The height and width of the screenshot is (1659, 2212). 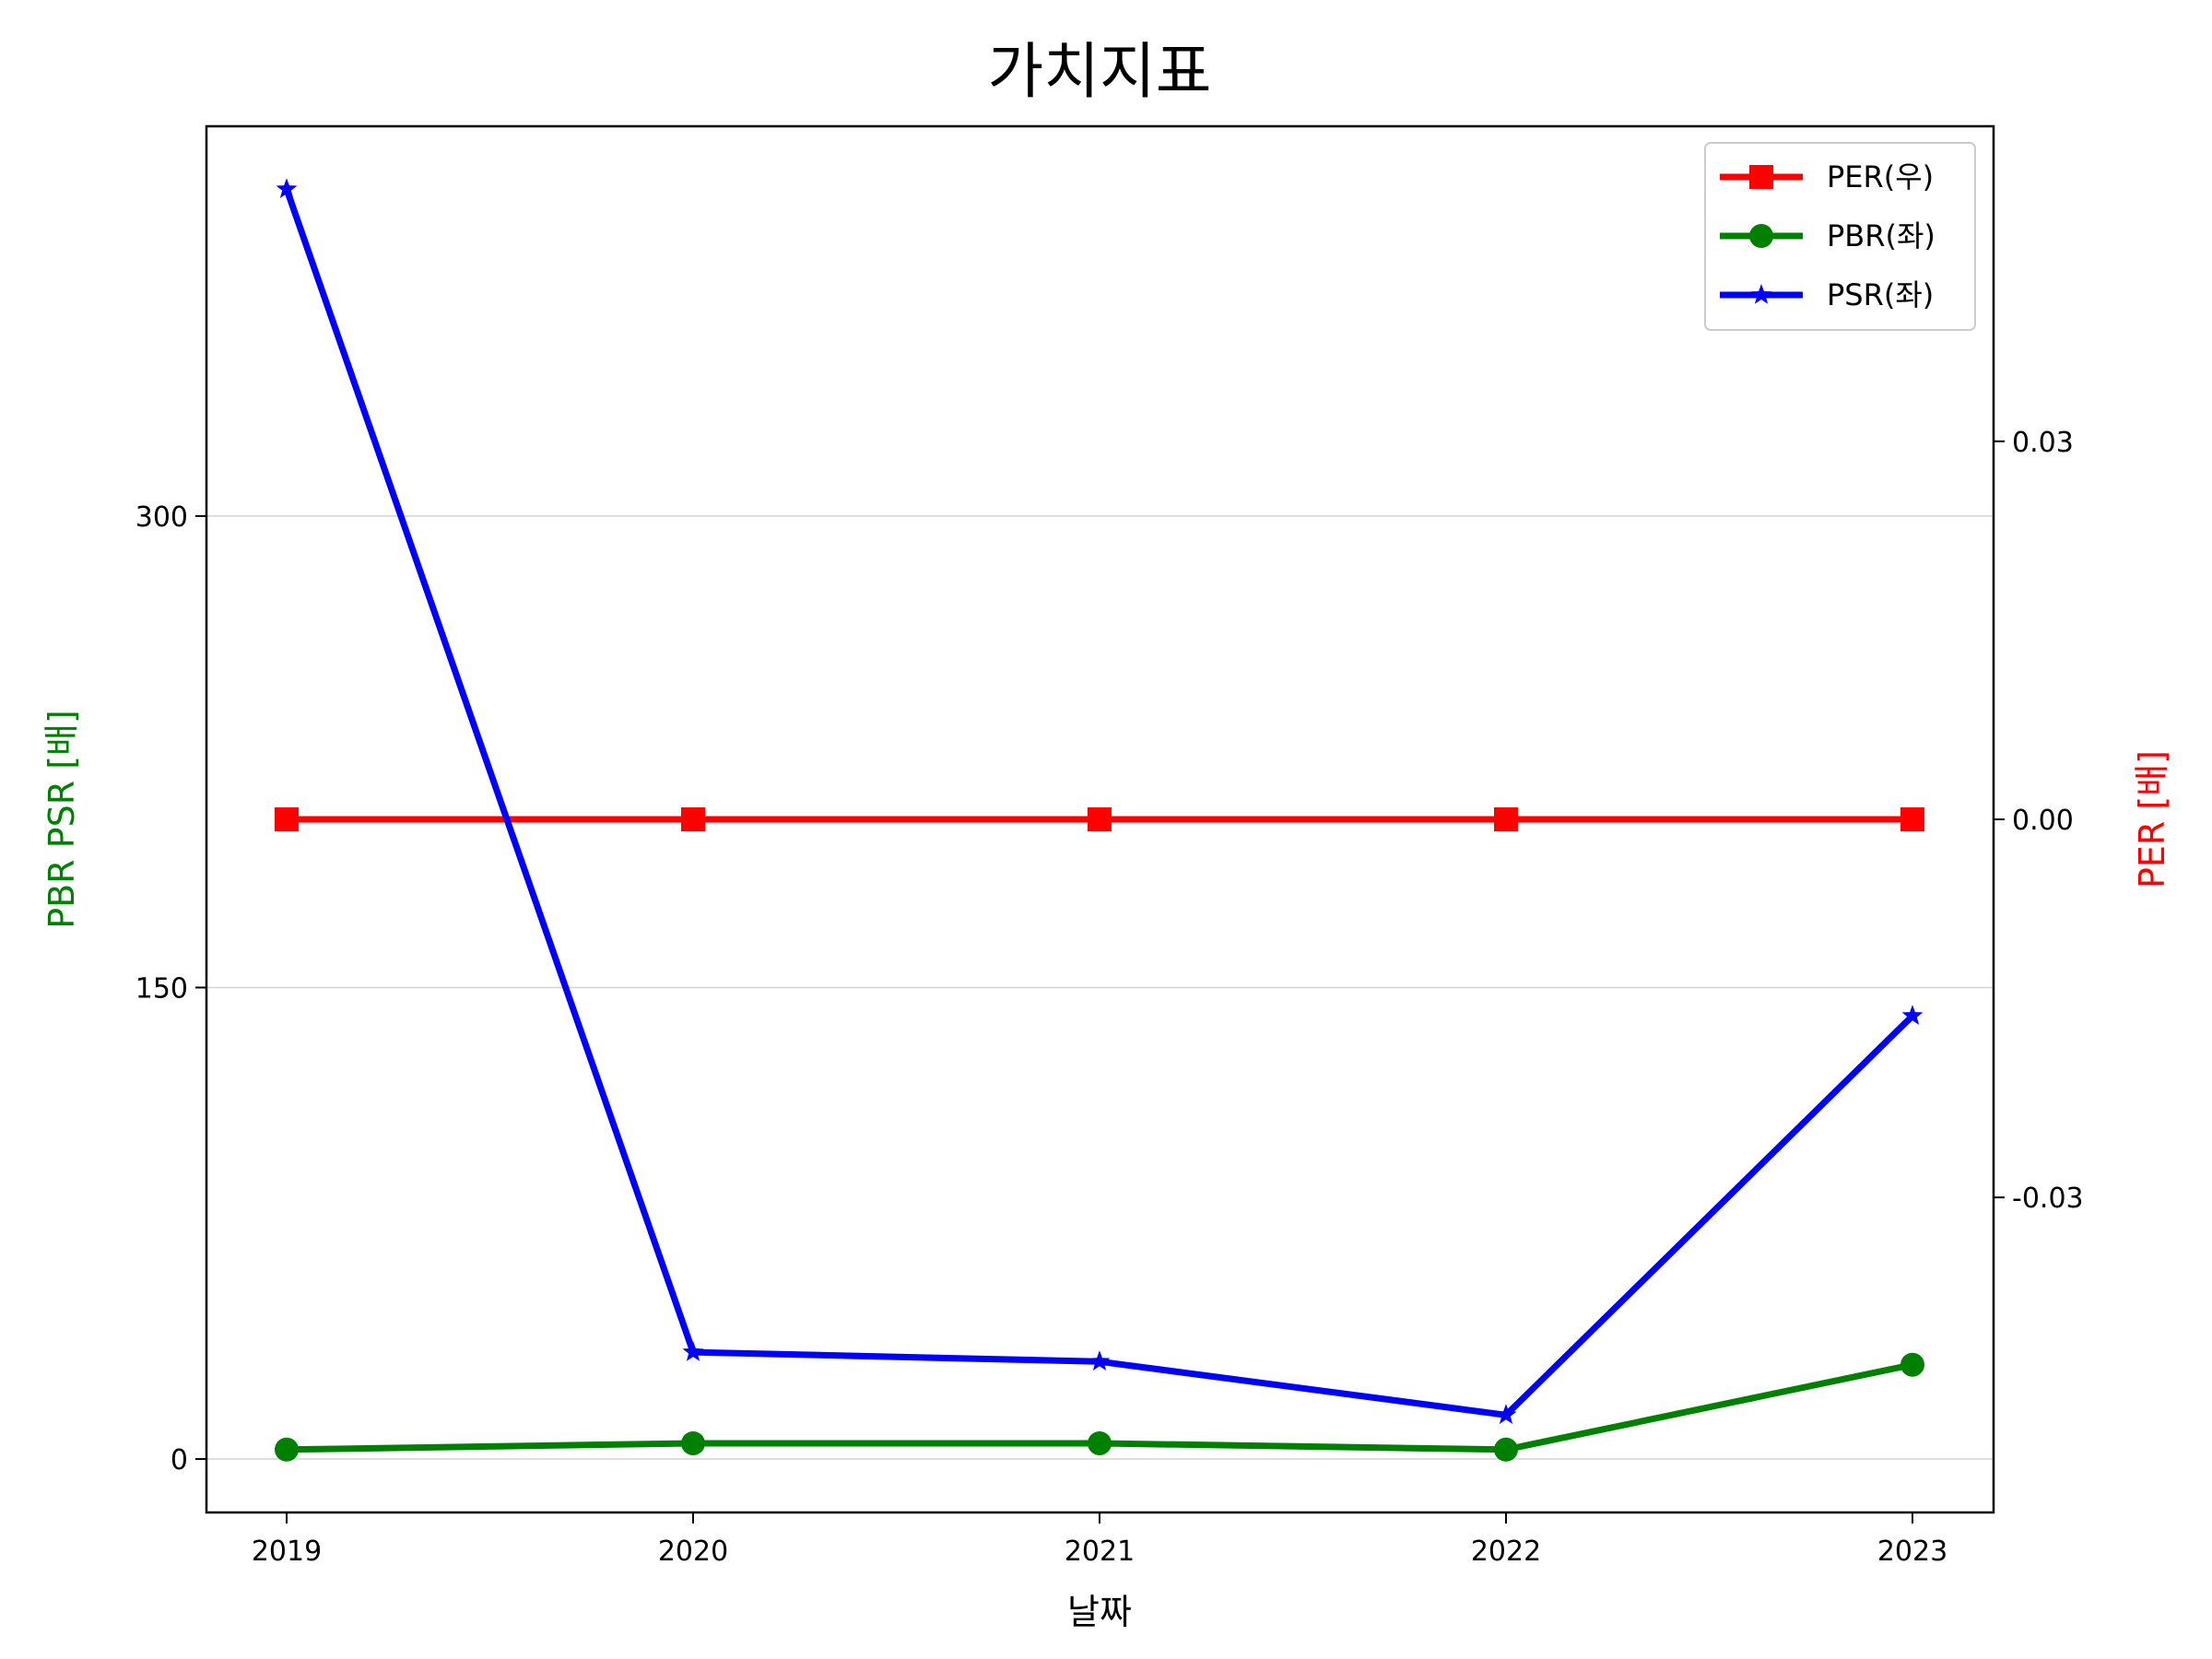 I want to click on y-right-tick-label: 0.03, so click(x=2043, y=443).